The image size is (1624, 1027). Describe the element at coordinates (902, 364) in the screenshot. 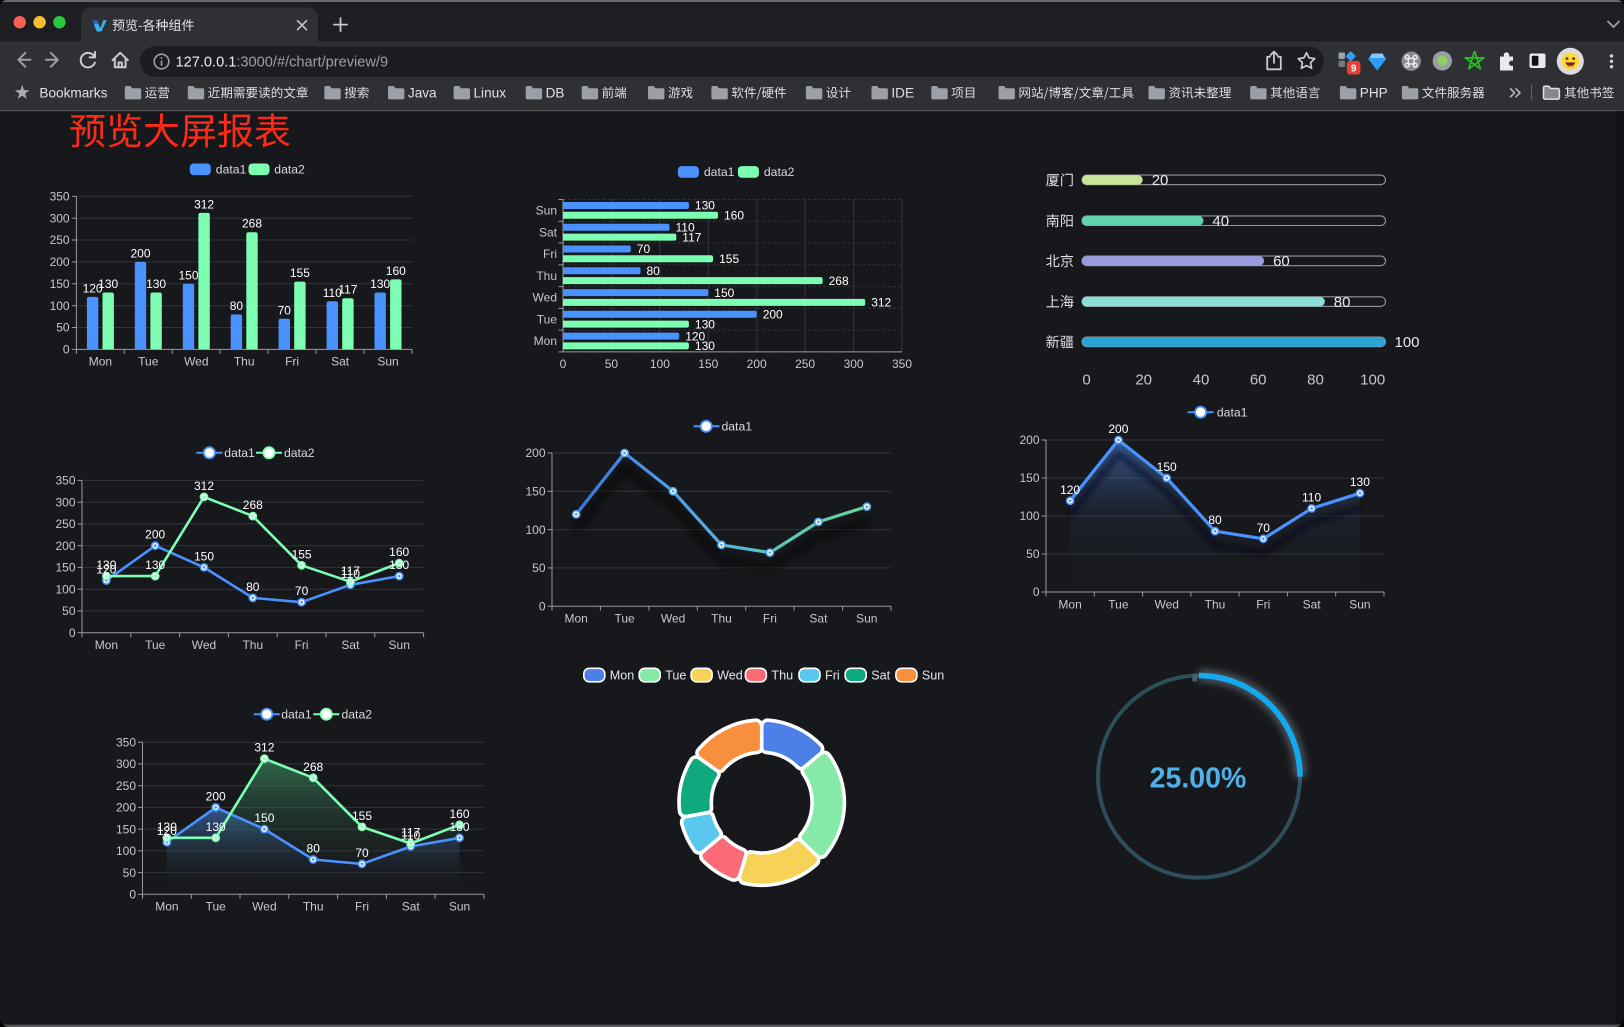

I see `svg-text: 350` at that location.